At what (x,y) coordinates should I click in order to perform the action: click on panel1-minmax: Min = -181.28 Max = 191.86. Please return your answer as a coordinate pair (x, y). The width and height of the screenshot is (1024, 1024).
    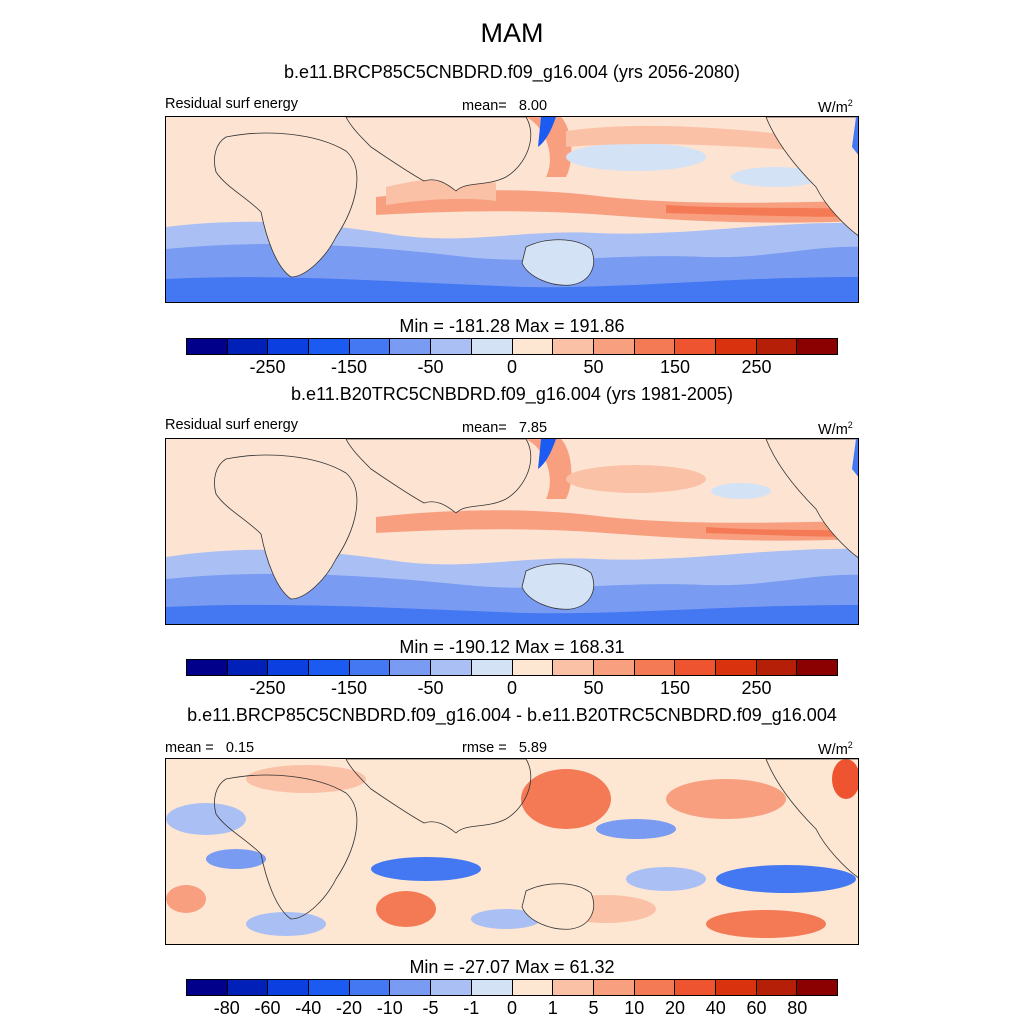
    Looking at the image, I should click on (512, 326).